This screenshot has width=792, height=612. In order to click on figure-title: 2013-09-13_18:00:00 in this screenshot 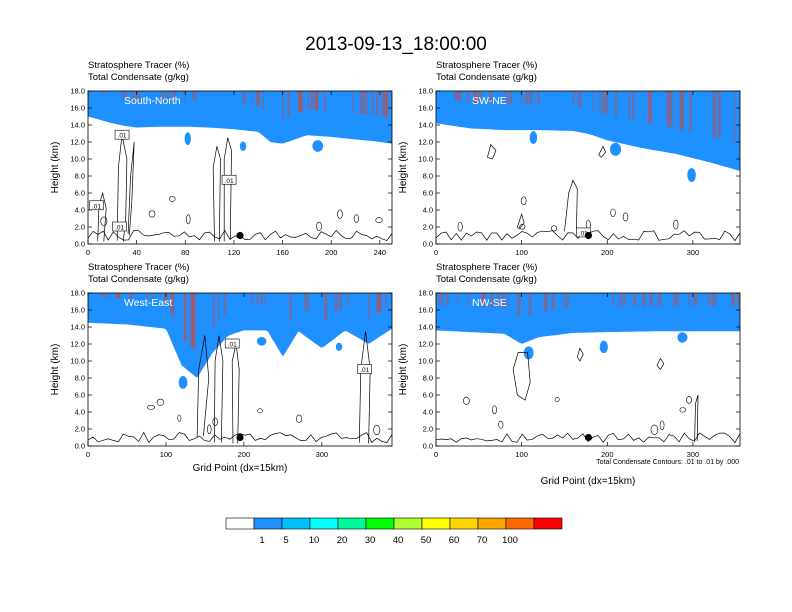, I will do `click(396, 44)`.